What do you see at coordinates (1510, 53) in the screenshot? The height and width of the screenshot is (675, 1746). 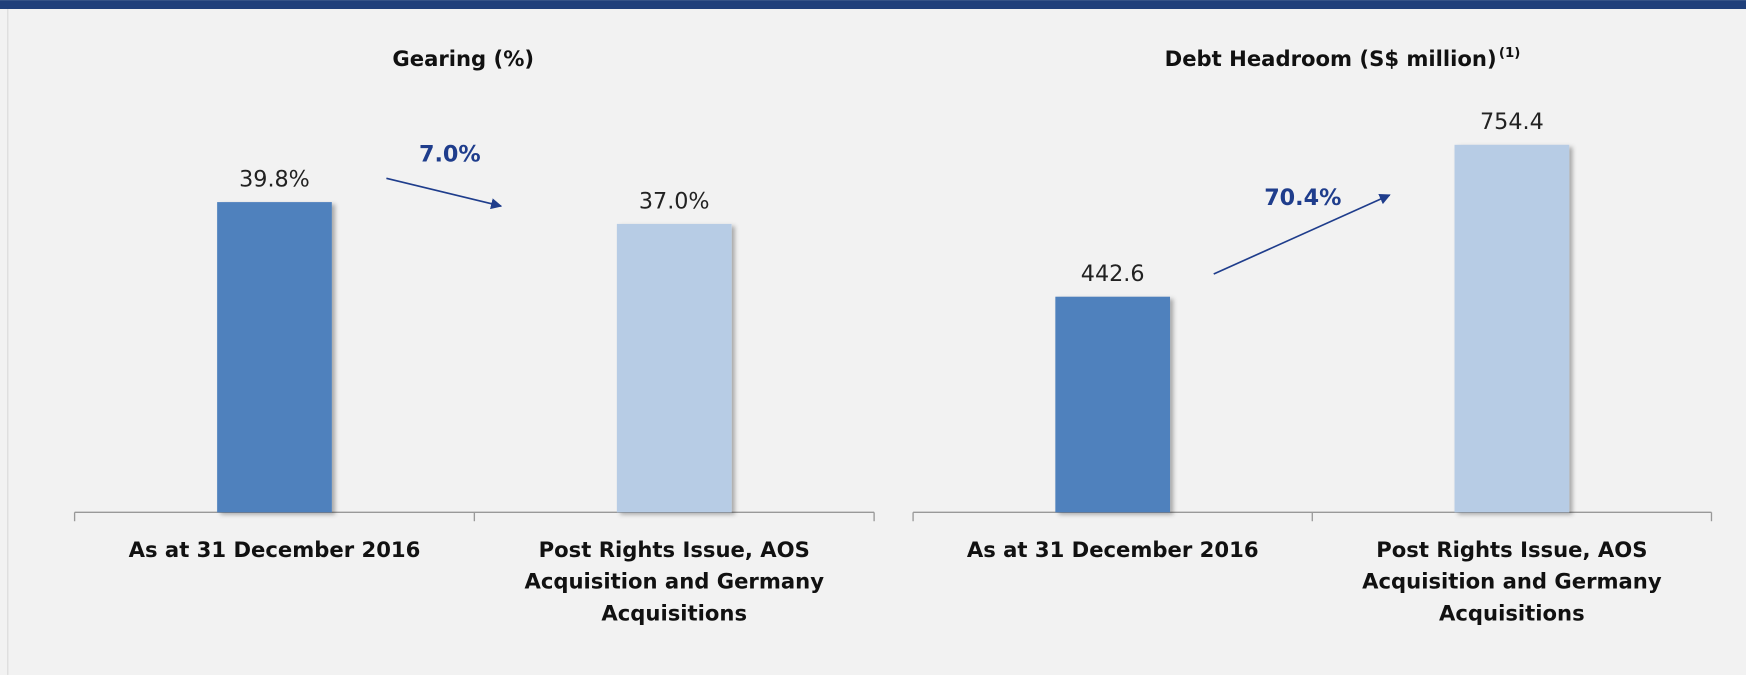 I see `title-note: (1)` at bounding box center [1510, 53].